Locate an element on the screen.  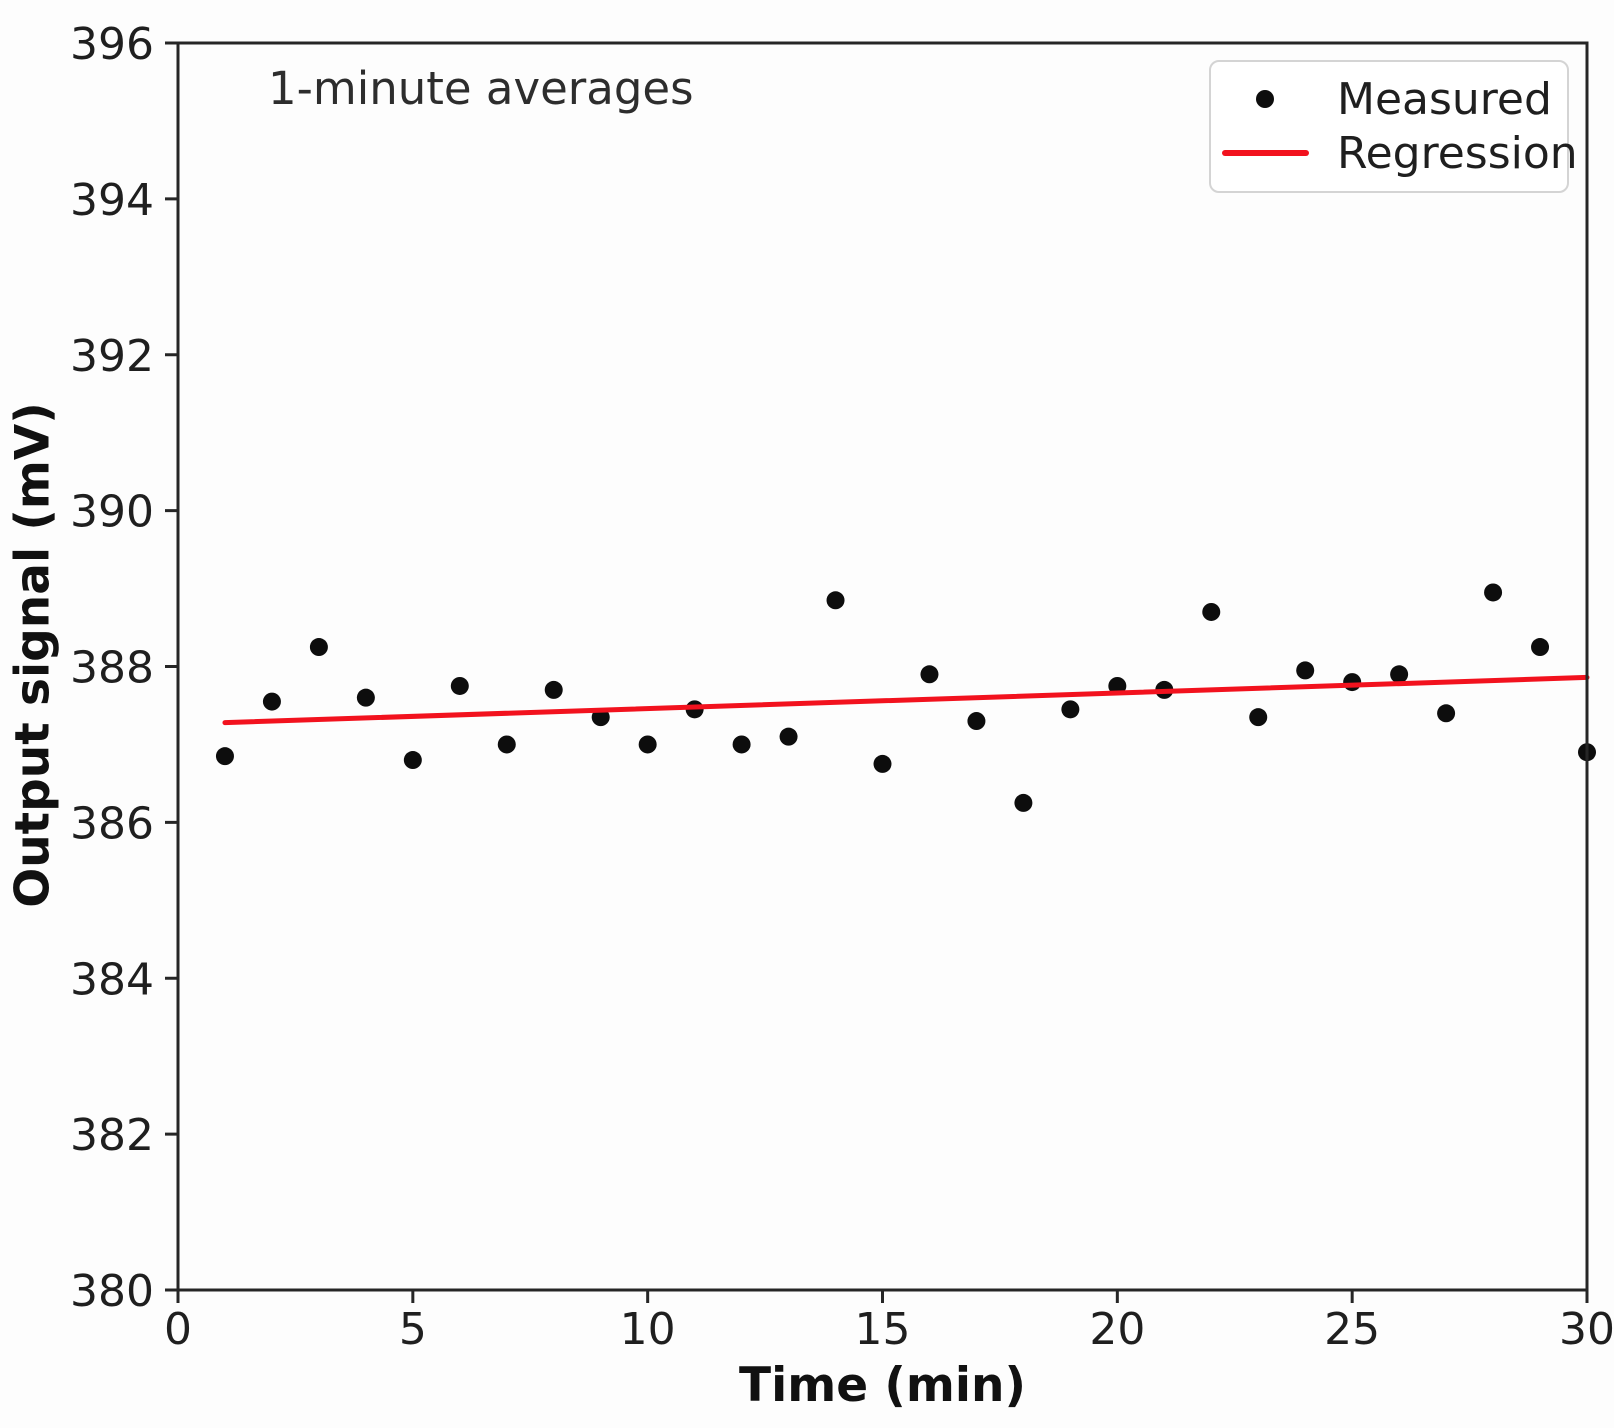
x-axis-title: Time (min) is located at coordinates (882, 1385).